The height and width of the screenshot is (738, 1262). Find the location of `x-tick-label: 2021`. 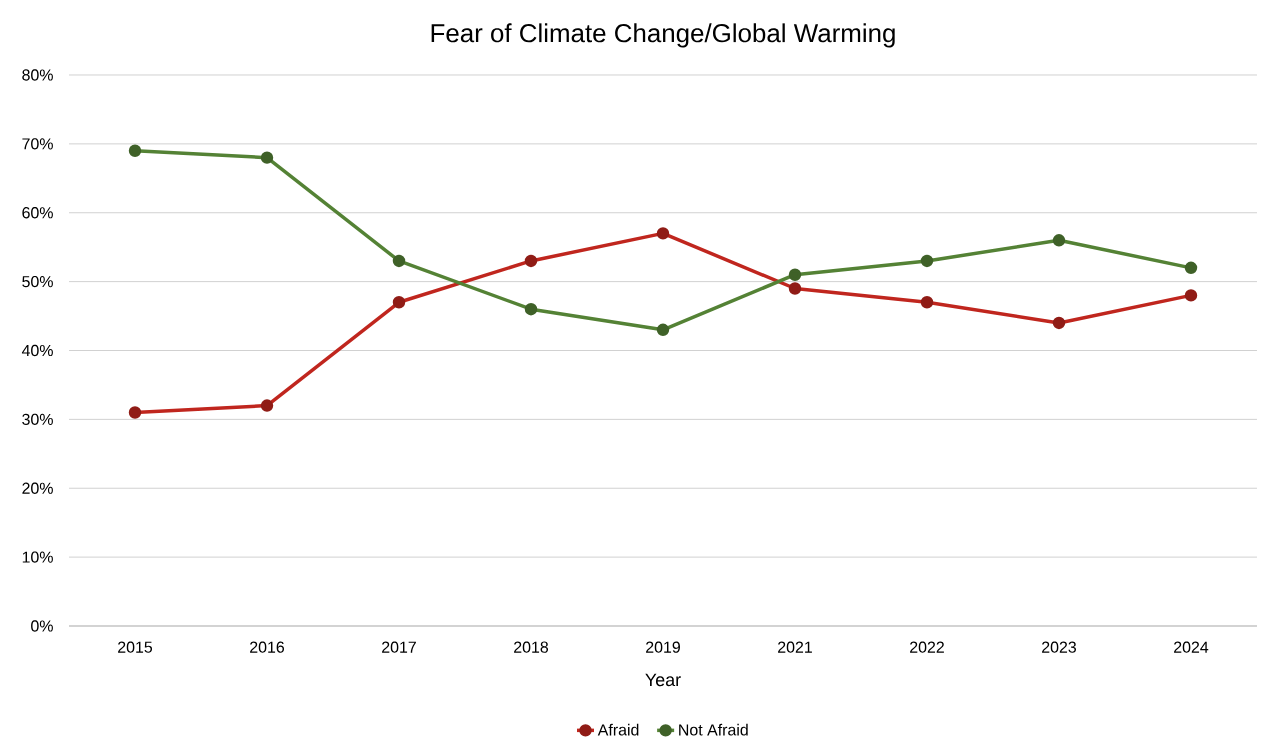

x-tick-label: 2021 is located at coordinates (795, 647).